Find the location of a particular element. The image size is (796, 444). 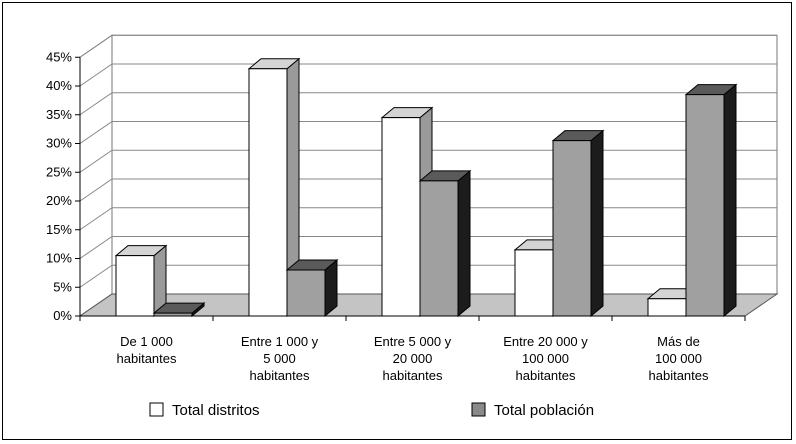

category-label: Entre 20 000 y is located at coordinates (545, 341).